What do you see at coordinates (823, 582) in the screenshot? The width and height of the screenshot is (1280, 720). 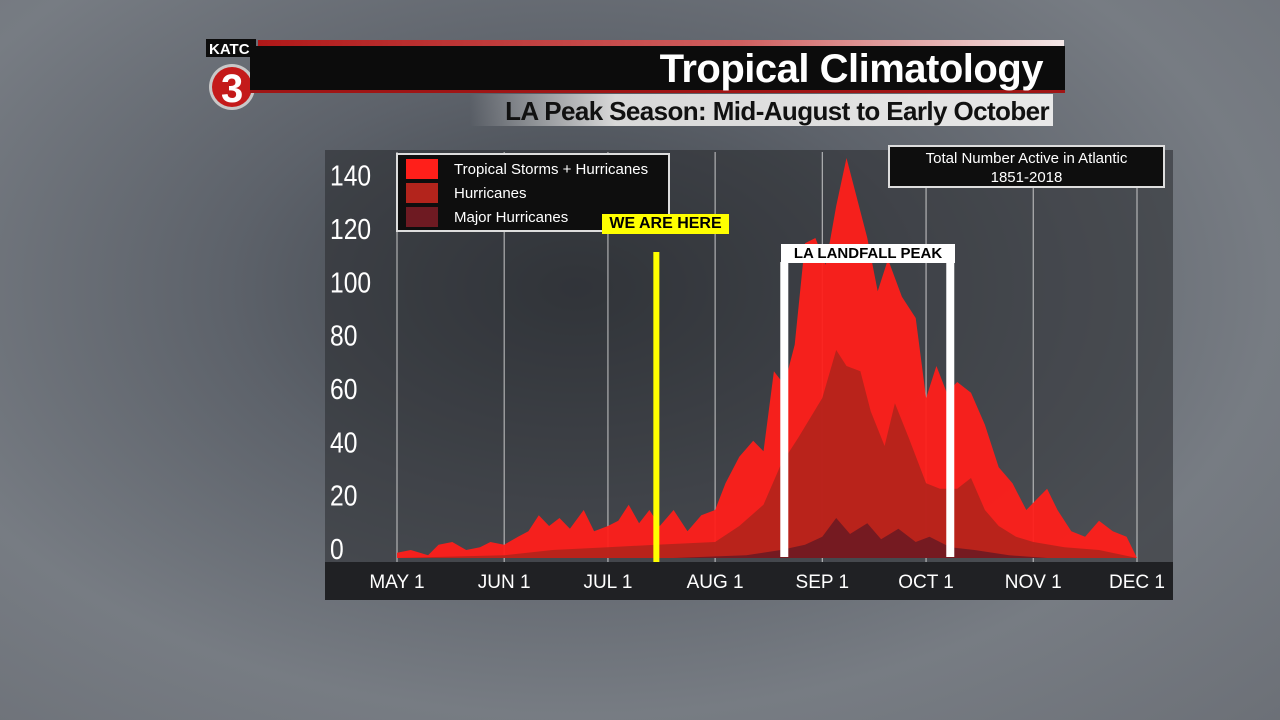 I see `x-tick-label: SEP 1` at bounding box center [823, 582].